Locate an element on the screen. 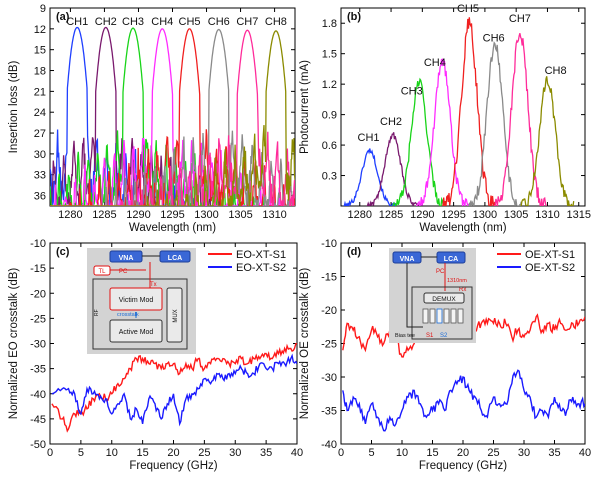 The width and height of the screenshot is (597, 486). x-tick-label: 1300 is located at coordinates (206, 215).